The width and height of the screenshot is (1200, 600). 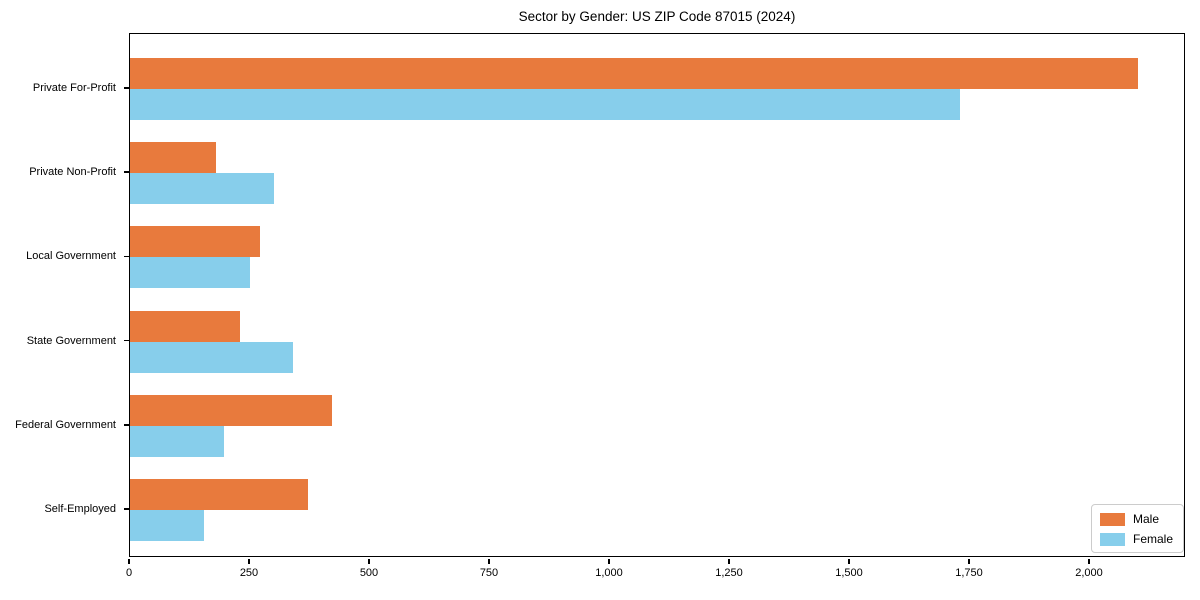 I want to click on male-color-swatch, so click(x=1112, y=519).